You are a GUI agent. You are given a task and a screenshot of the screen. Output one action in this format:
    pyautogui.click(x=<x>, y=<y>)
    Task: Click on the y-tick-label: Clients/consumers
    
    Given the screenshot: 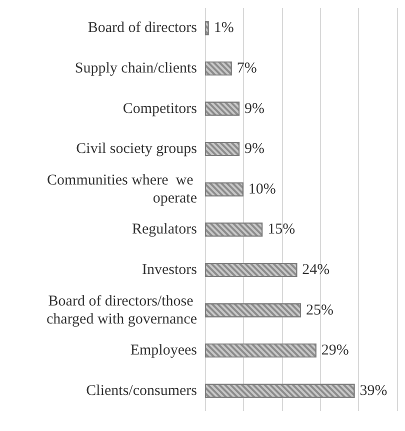 What is the action you would take?
    pyautogui.click(x=142, y=390)
    